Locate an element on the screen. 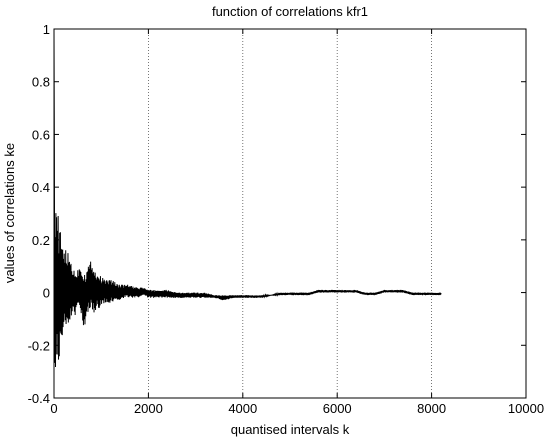 Image resolution: width=550 pixels, height=438 pixels. y-tick-label-4: 0.4 is located at coordinates (41, 187).